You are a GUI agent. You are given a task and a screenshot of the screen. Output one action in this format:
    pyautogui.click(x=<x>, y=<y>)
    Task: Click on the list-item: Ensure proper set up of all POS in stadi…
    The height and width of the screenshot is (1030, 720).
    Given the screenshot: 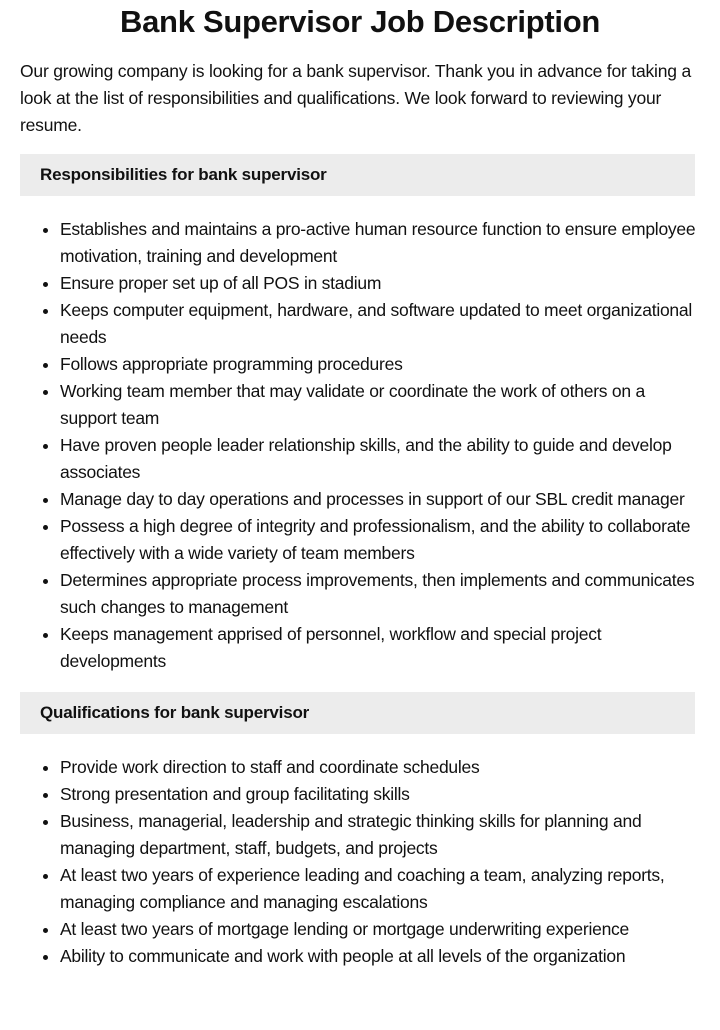 What is the action you would take?
    pyautogui.click(x=380, y=283)
    